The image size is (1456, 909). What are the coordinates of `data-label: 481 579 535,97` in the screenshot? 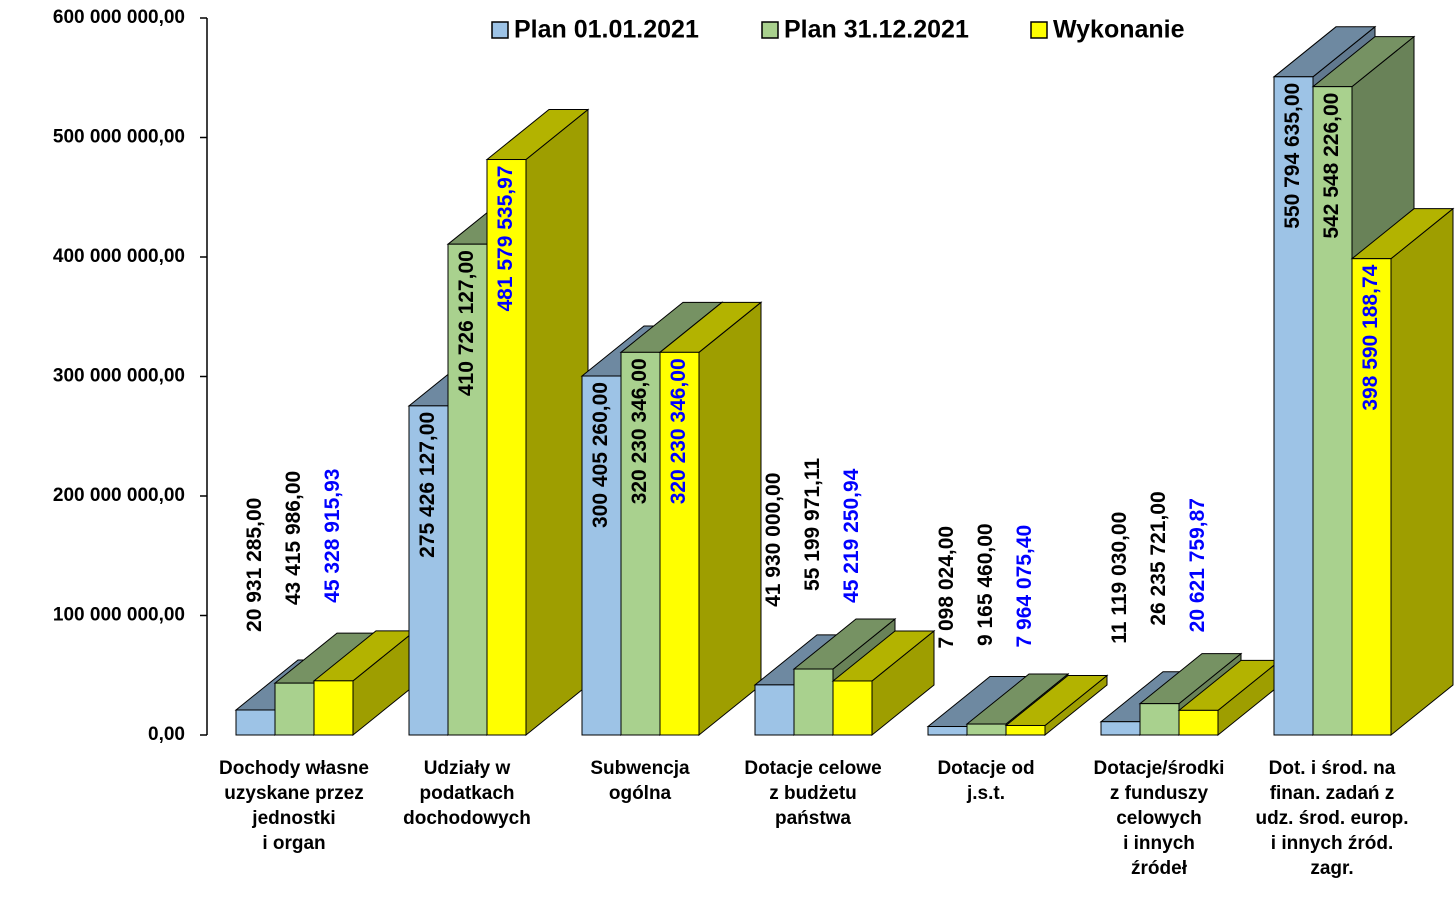 It's located at (505, 239).